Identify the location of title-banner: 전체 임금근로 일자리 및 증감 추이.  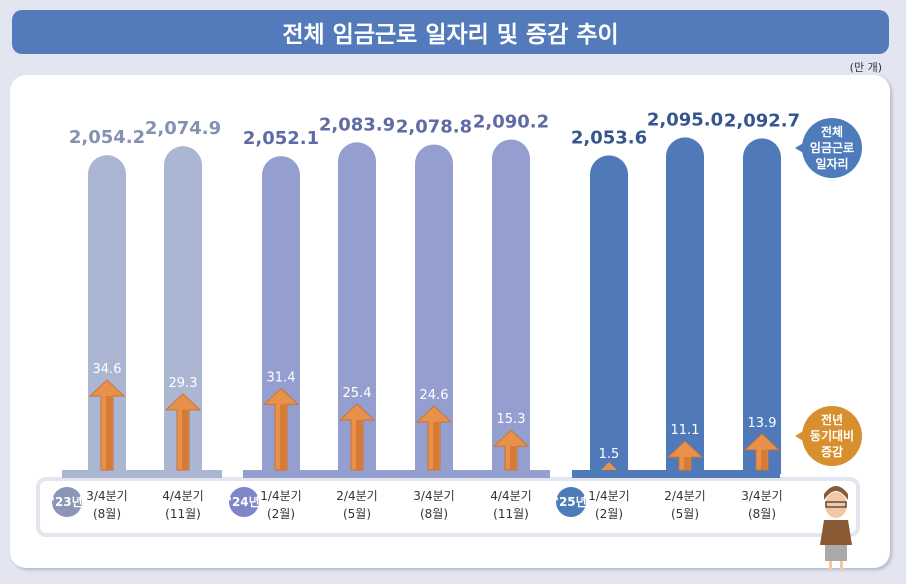
(450, 32).